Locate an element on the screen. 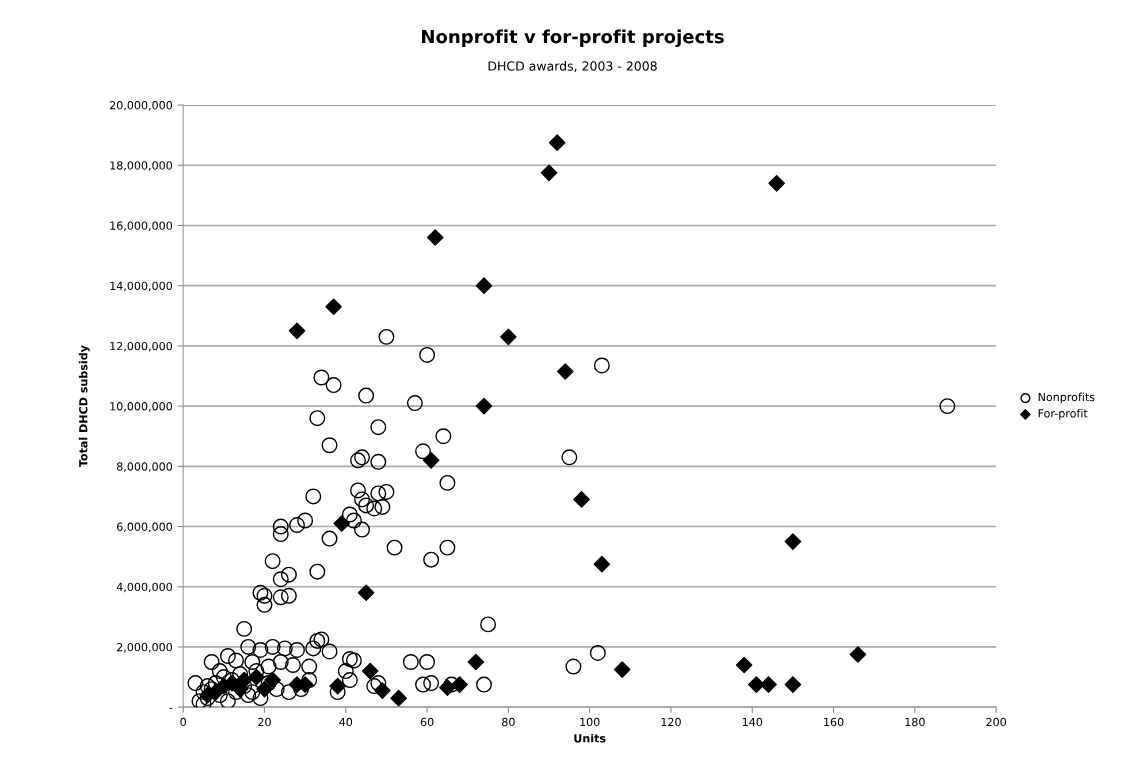 The width and height of the screenshot is (1145, 784). legend-label: Nonprofits is located at coordinates (1066, 398).